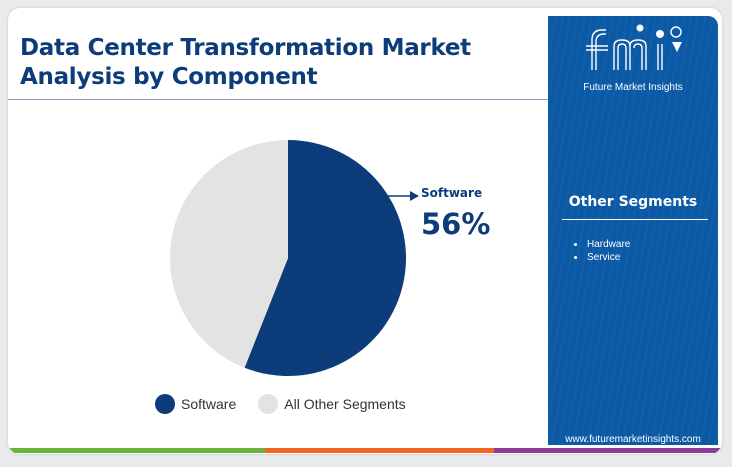  I want to click on title-line-2: Analysis by Component, so click(169, 77).